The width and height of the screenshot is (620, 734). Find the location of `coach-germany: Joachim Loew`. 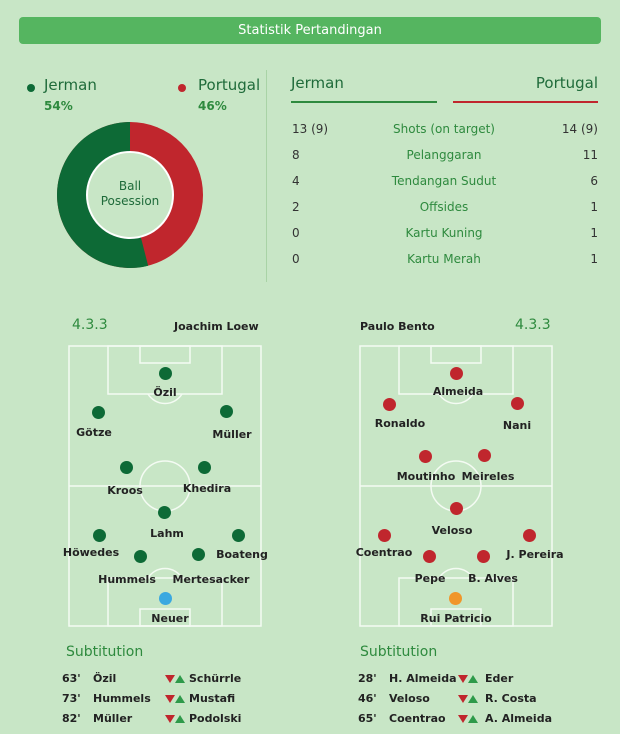

coach-germany: Joachim Loew is located at coordinates (216, 326).